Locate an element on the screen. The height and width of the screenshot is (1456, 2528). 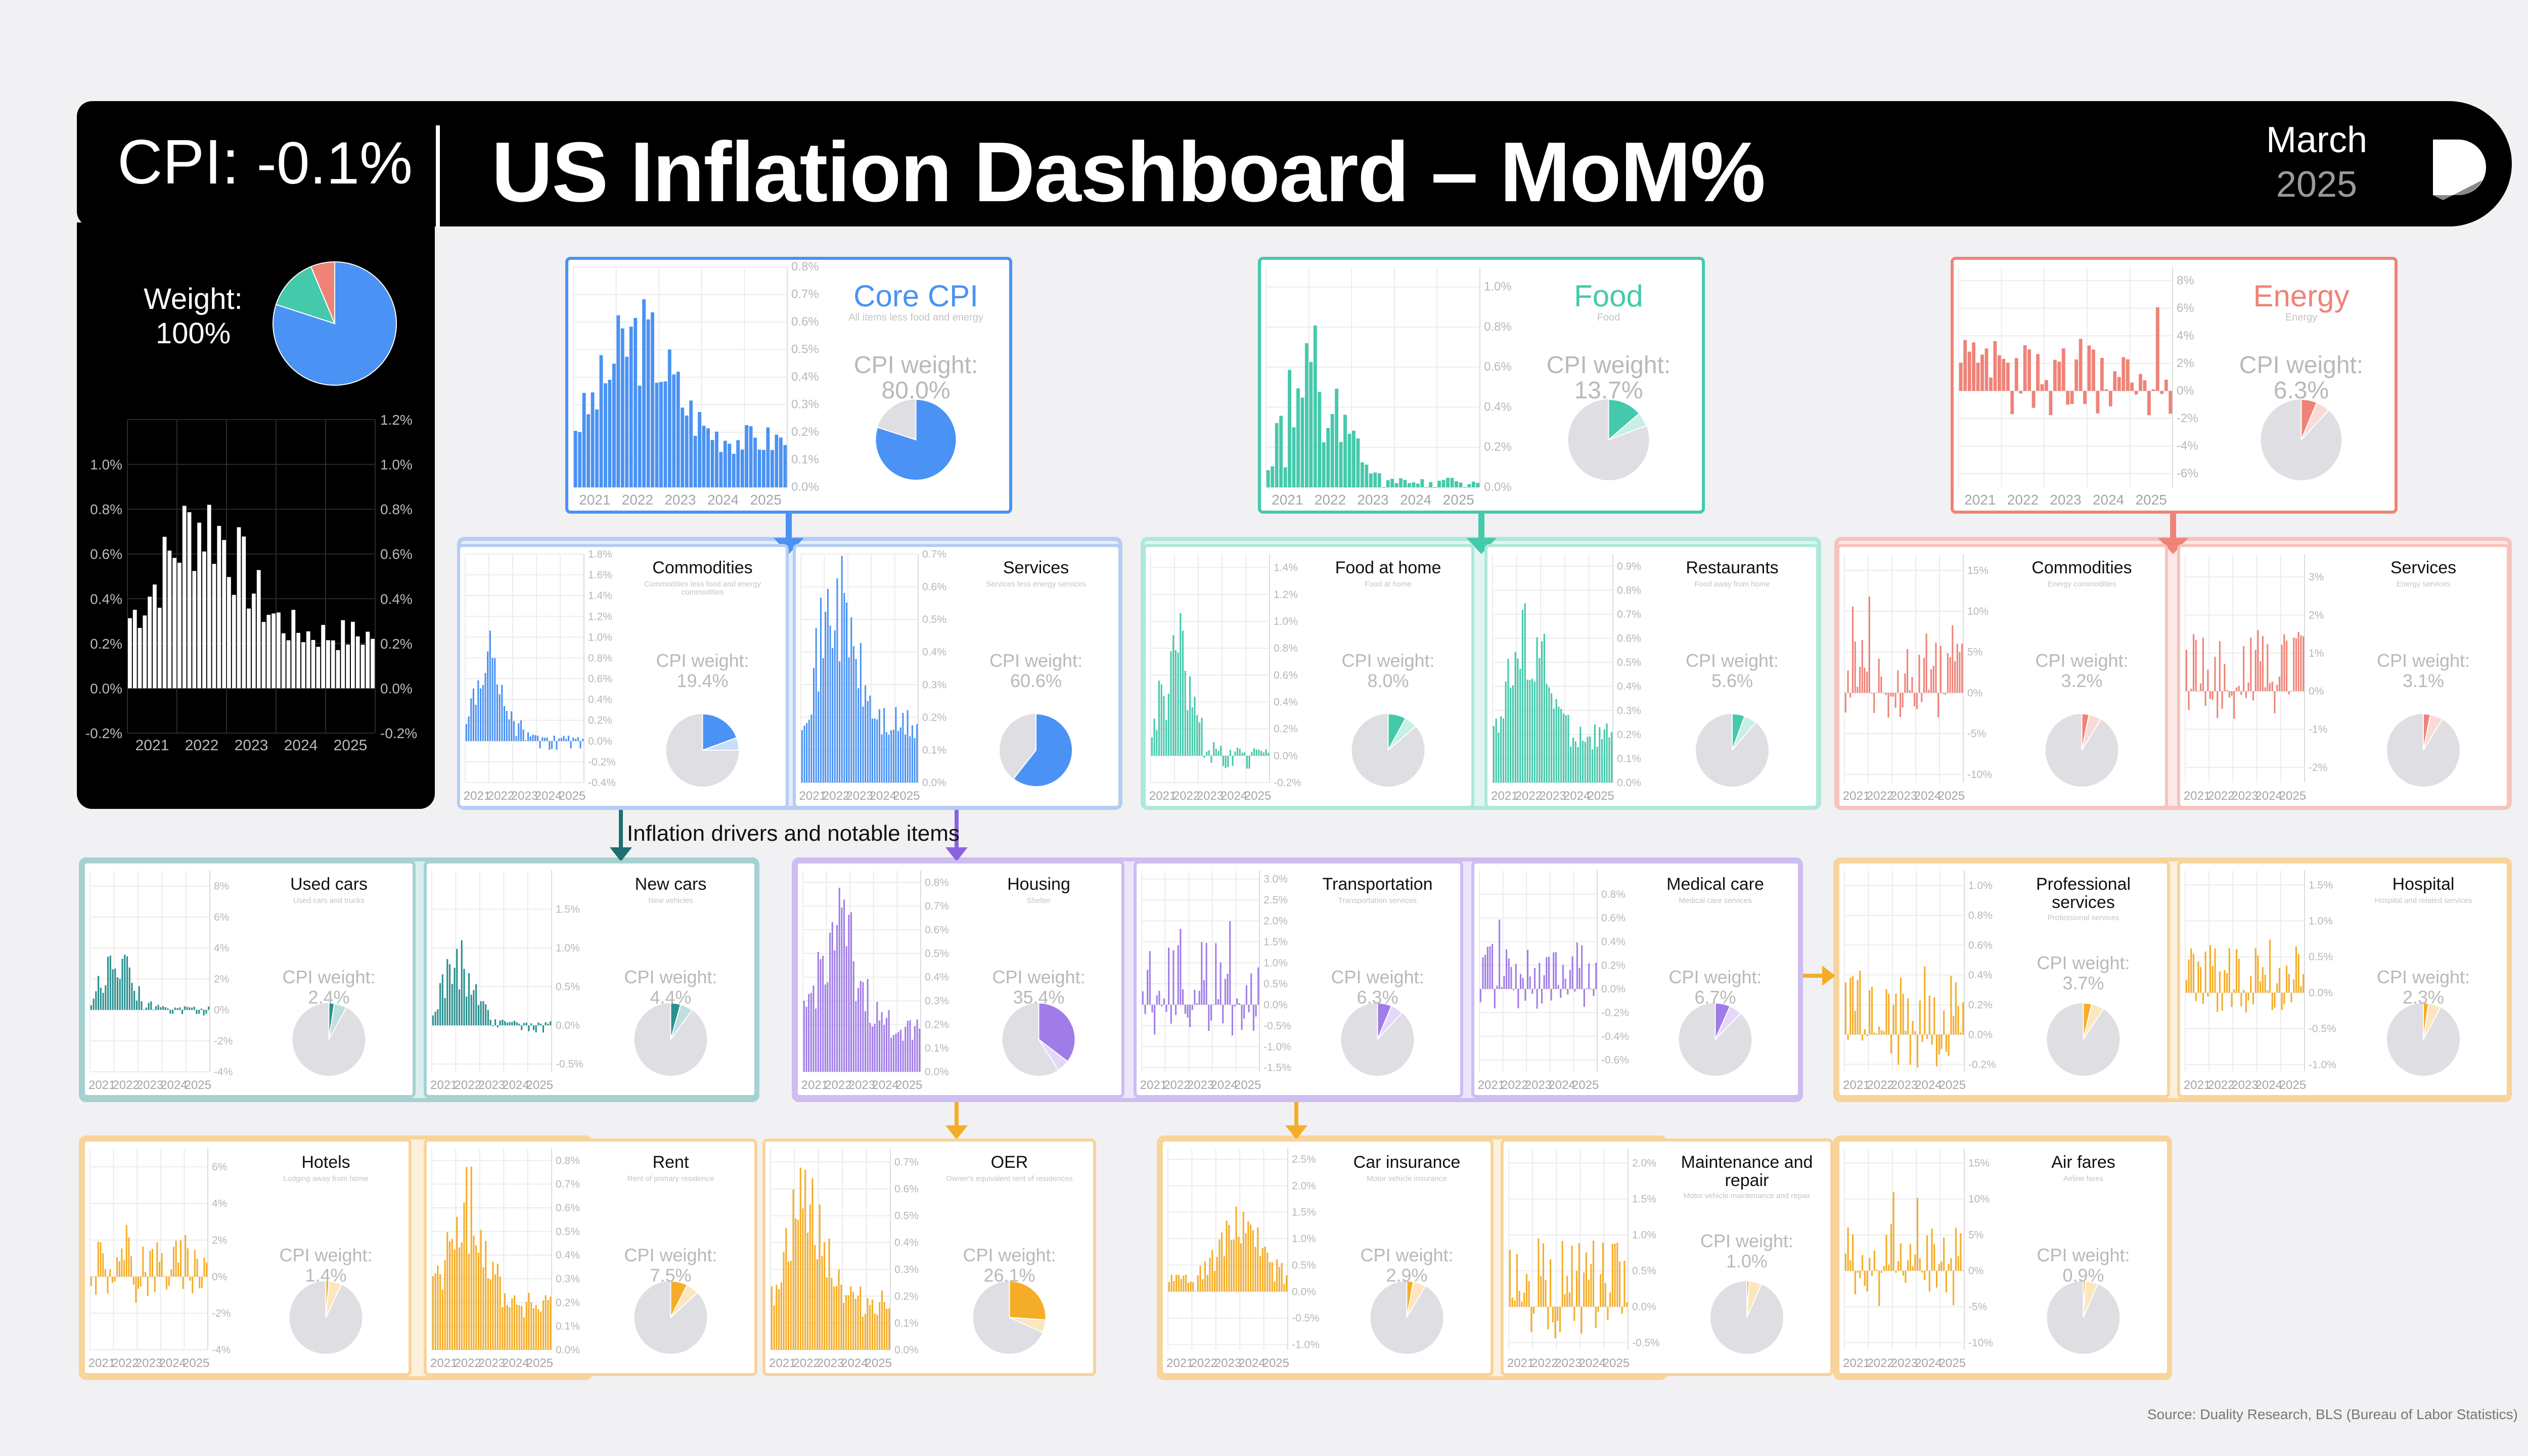
y-tick-label: 0.6% is located at coordinates (1629, 639).